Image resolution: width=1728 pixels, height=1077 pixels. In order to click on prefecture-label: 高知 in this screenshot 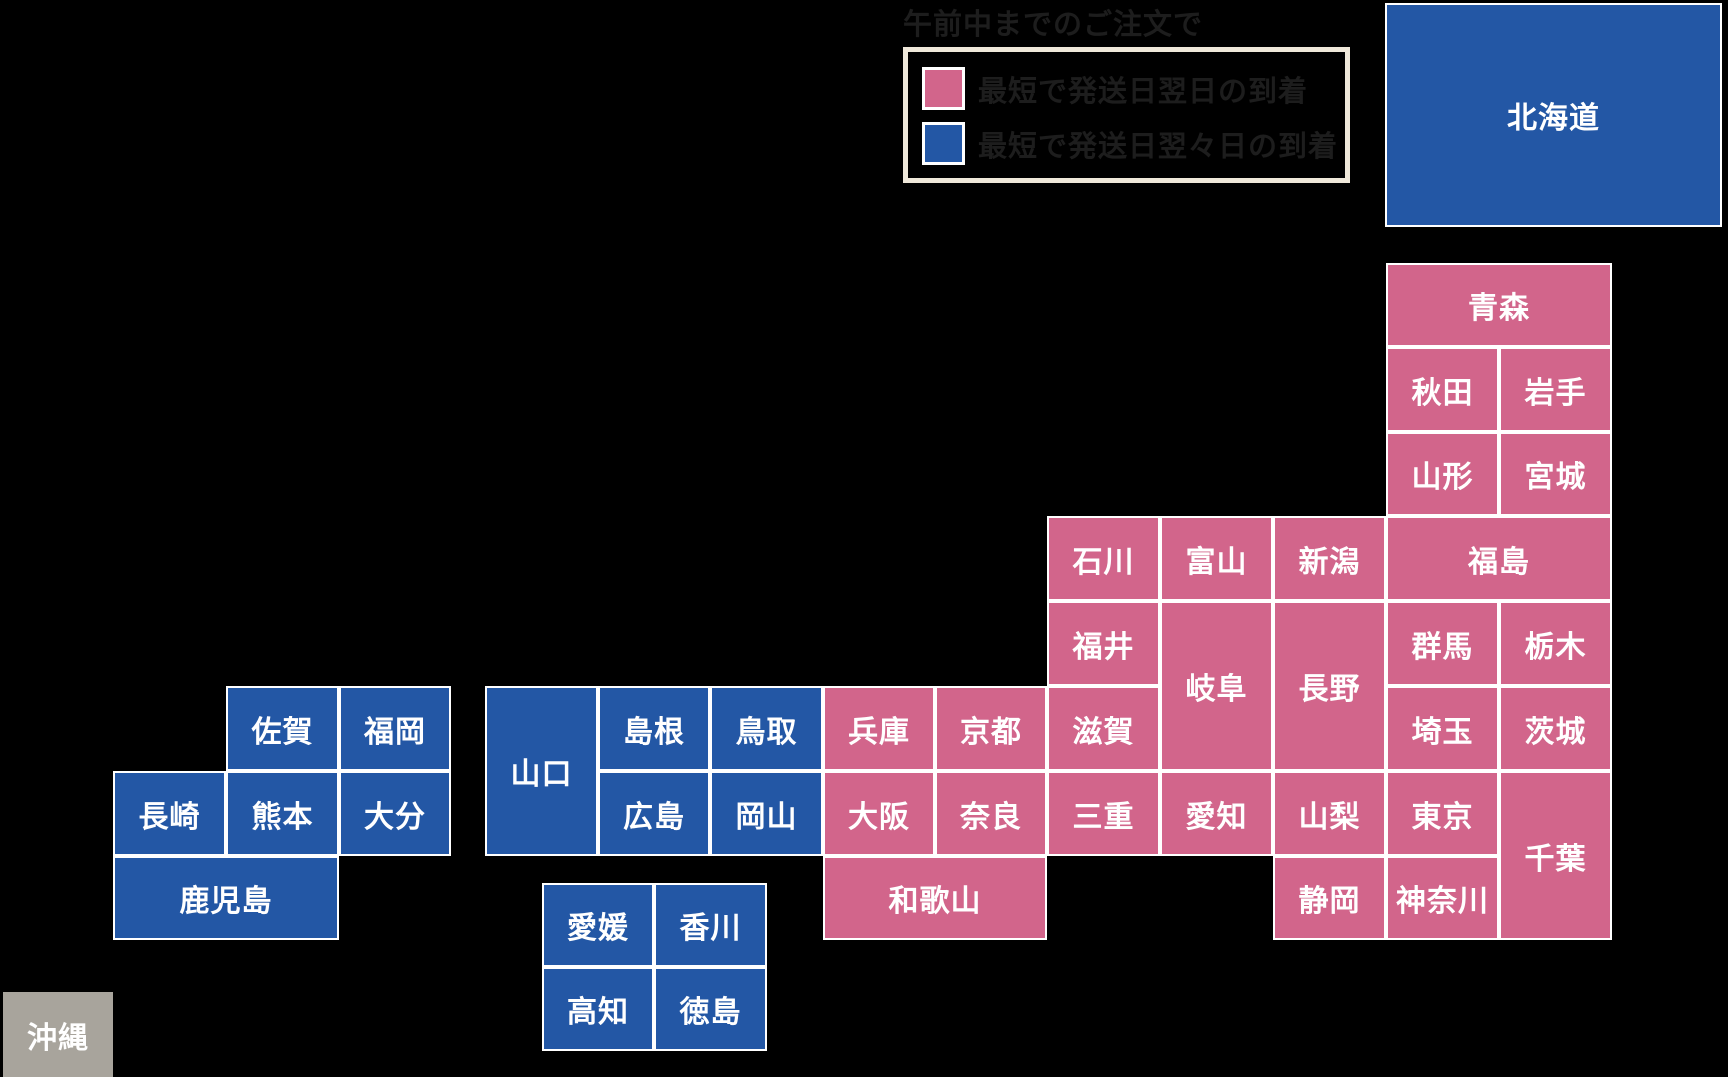, I will do `click(598, 1012)`.